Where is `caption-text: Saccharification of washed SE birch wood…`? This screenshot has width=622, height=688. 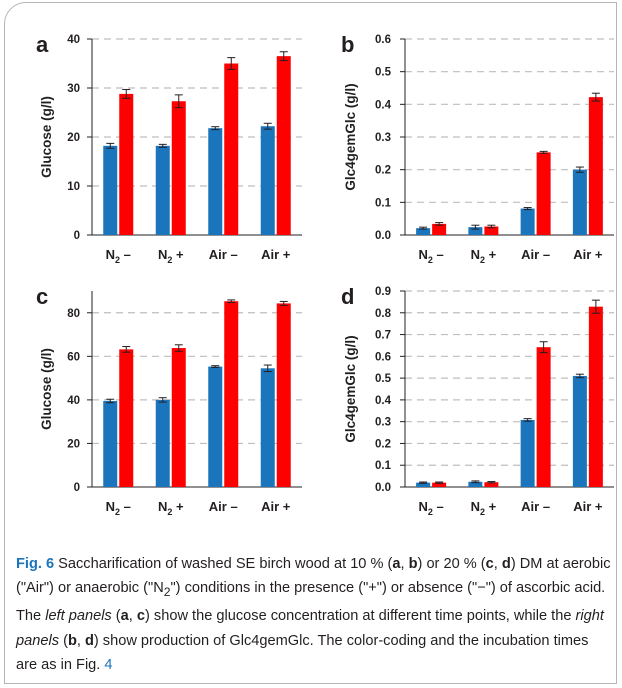
caption-text: Saccharification of washed SE birch wood… is located at coordinates (223, 564).